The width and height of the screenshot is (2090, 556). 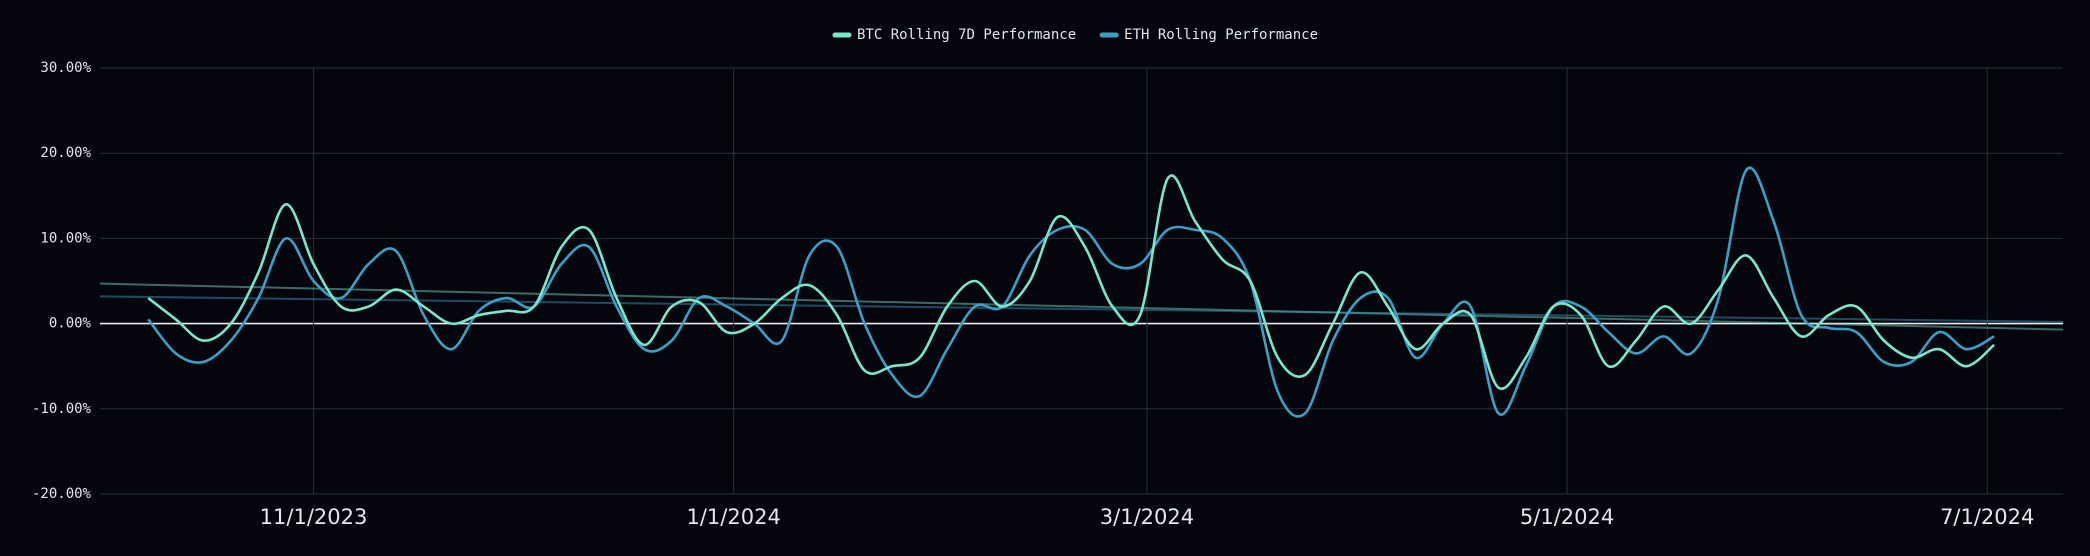 I want to click on y-tick-label: 0.00%, so click(x=70, y=324).